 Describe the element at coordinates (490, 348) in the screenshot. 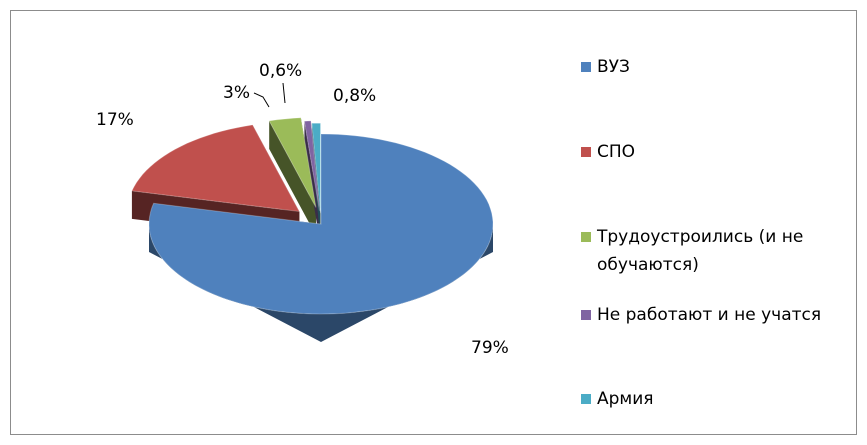

I see `data-label: 79%` at that location.